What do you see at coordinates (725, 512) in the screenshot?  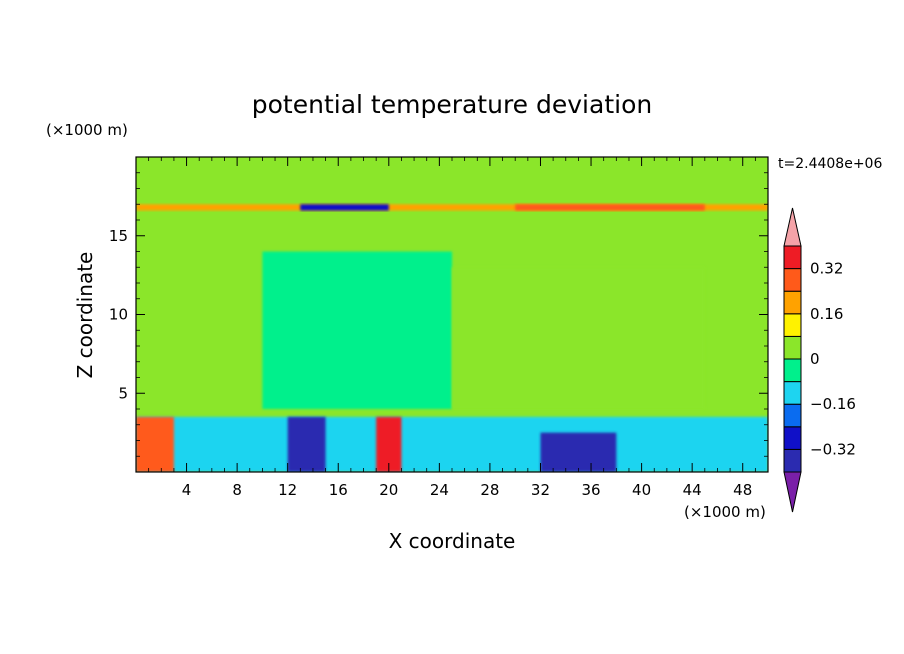 I see `x-axis-unit: (×1000 m)` at bounding box center [725, 512].